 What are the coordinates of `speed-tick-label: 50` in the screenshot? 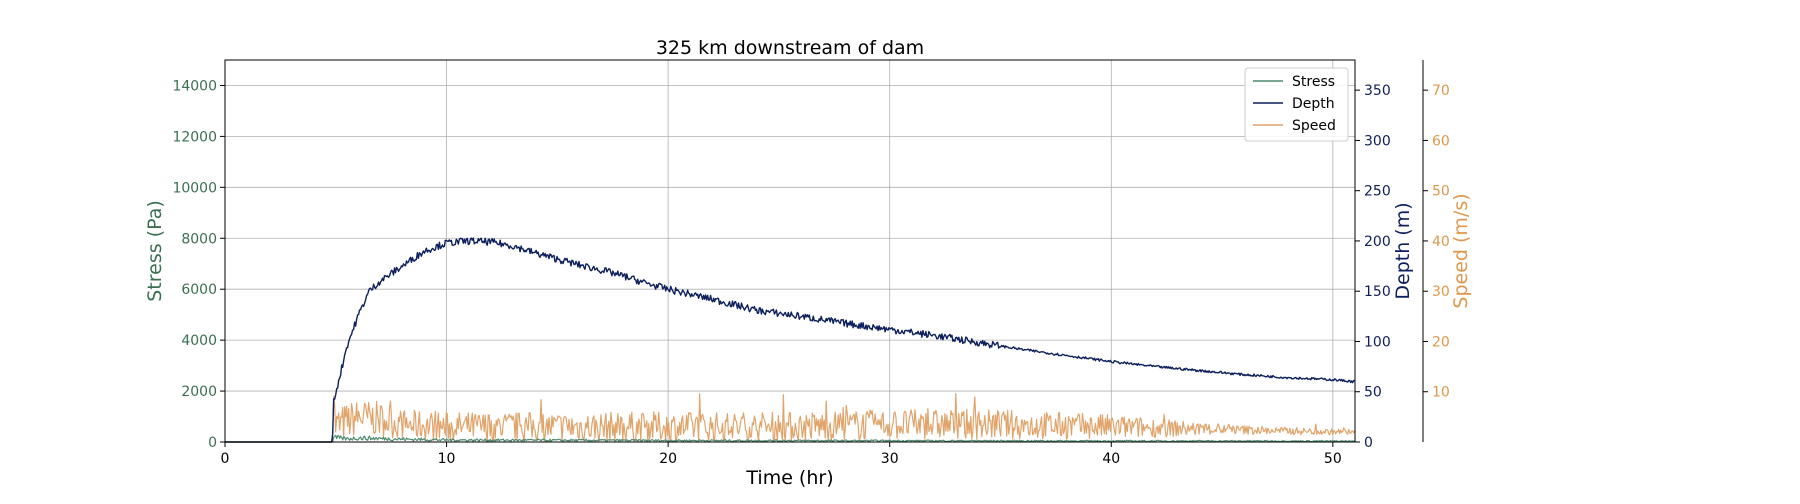 It's located at (1441, 192).